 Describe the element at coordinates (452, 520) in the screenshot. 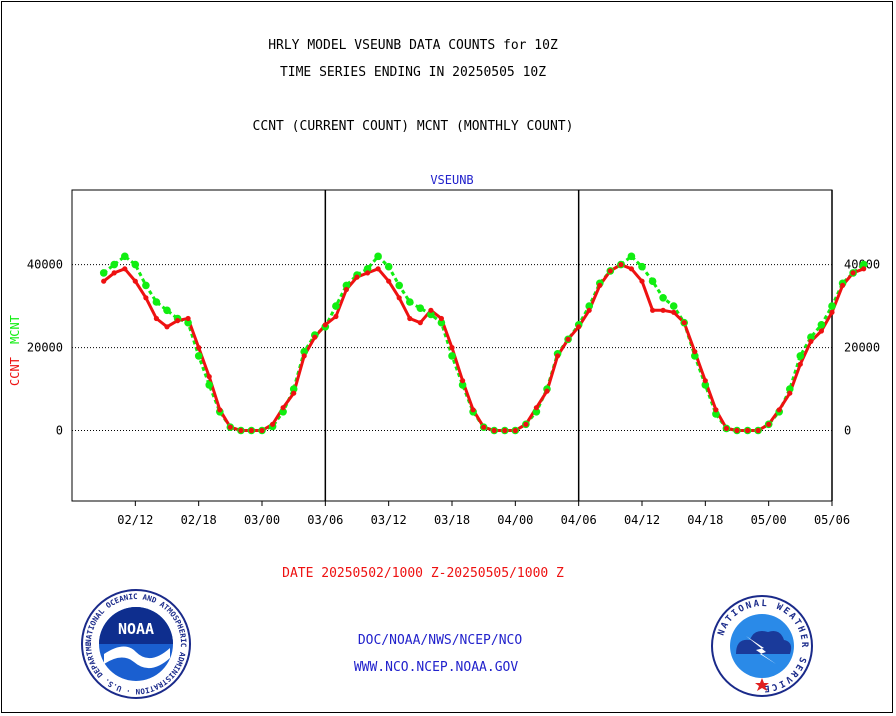

I see `x-tick-label: 03/18` at that location.